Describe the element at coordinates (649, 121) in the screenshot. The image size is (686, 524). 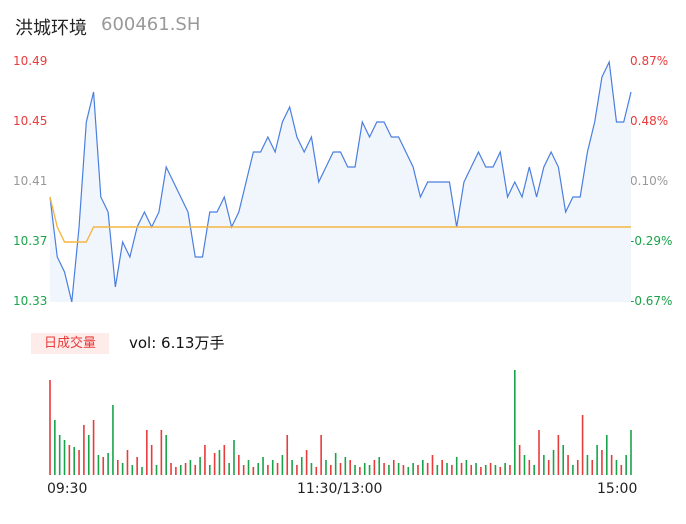
I see `percent-tick-label: 0.48%` at that location.